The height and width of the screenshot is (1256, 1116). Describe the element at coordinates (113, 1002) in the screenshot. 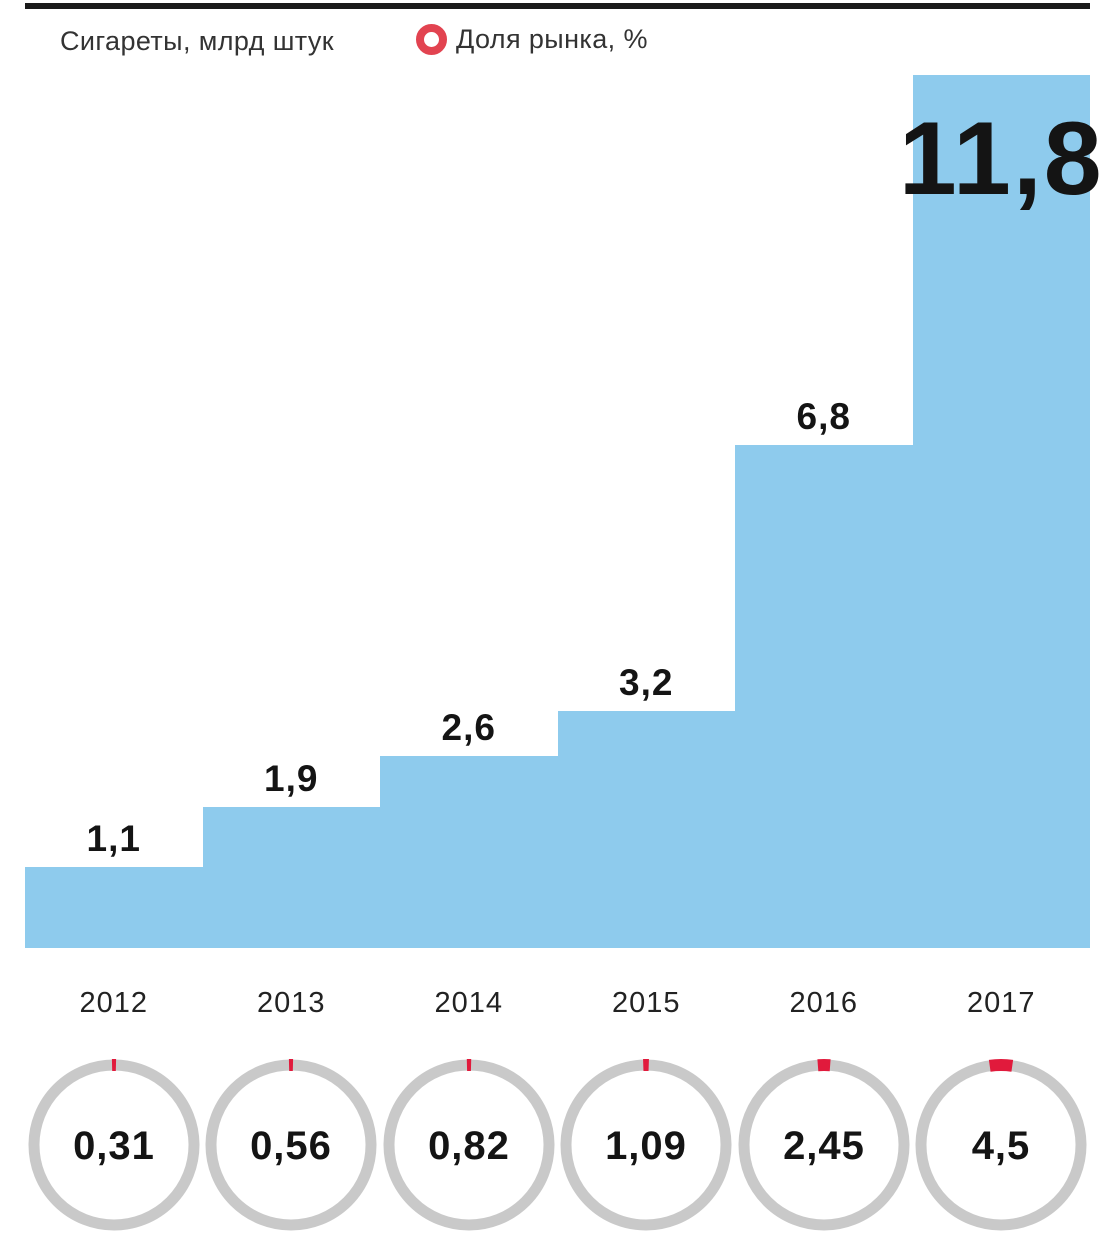

I see `year-label-2012: 2012` at that location.